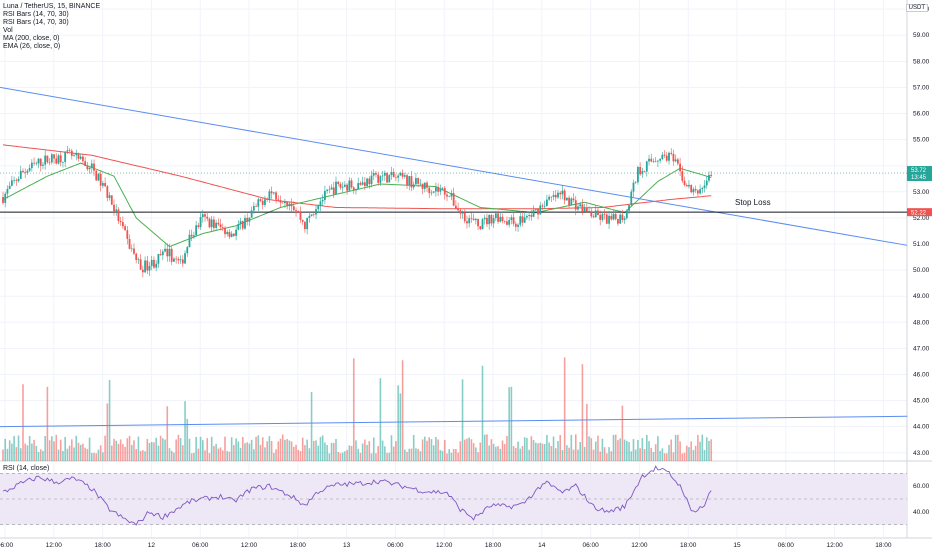 The width and height of the screenshot is (932, 550). What do you see at coordinates (52, 6) in the screenshot?
I see `symbol-title: Luna / TetherUS, 15, BINANCE` at bounding box center [52, 6].